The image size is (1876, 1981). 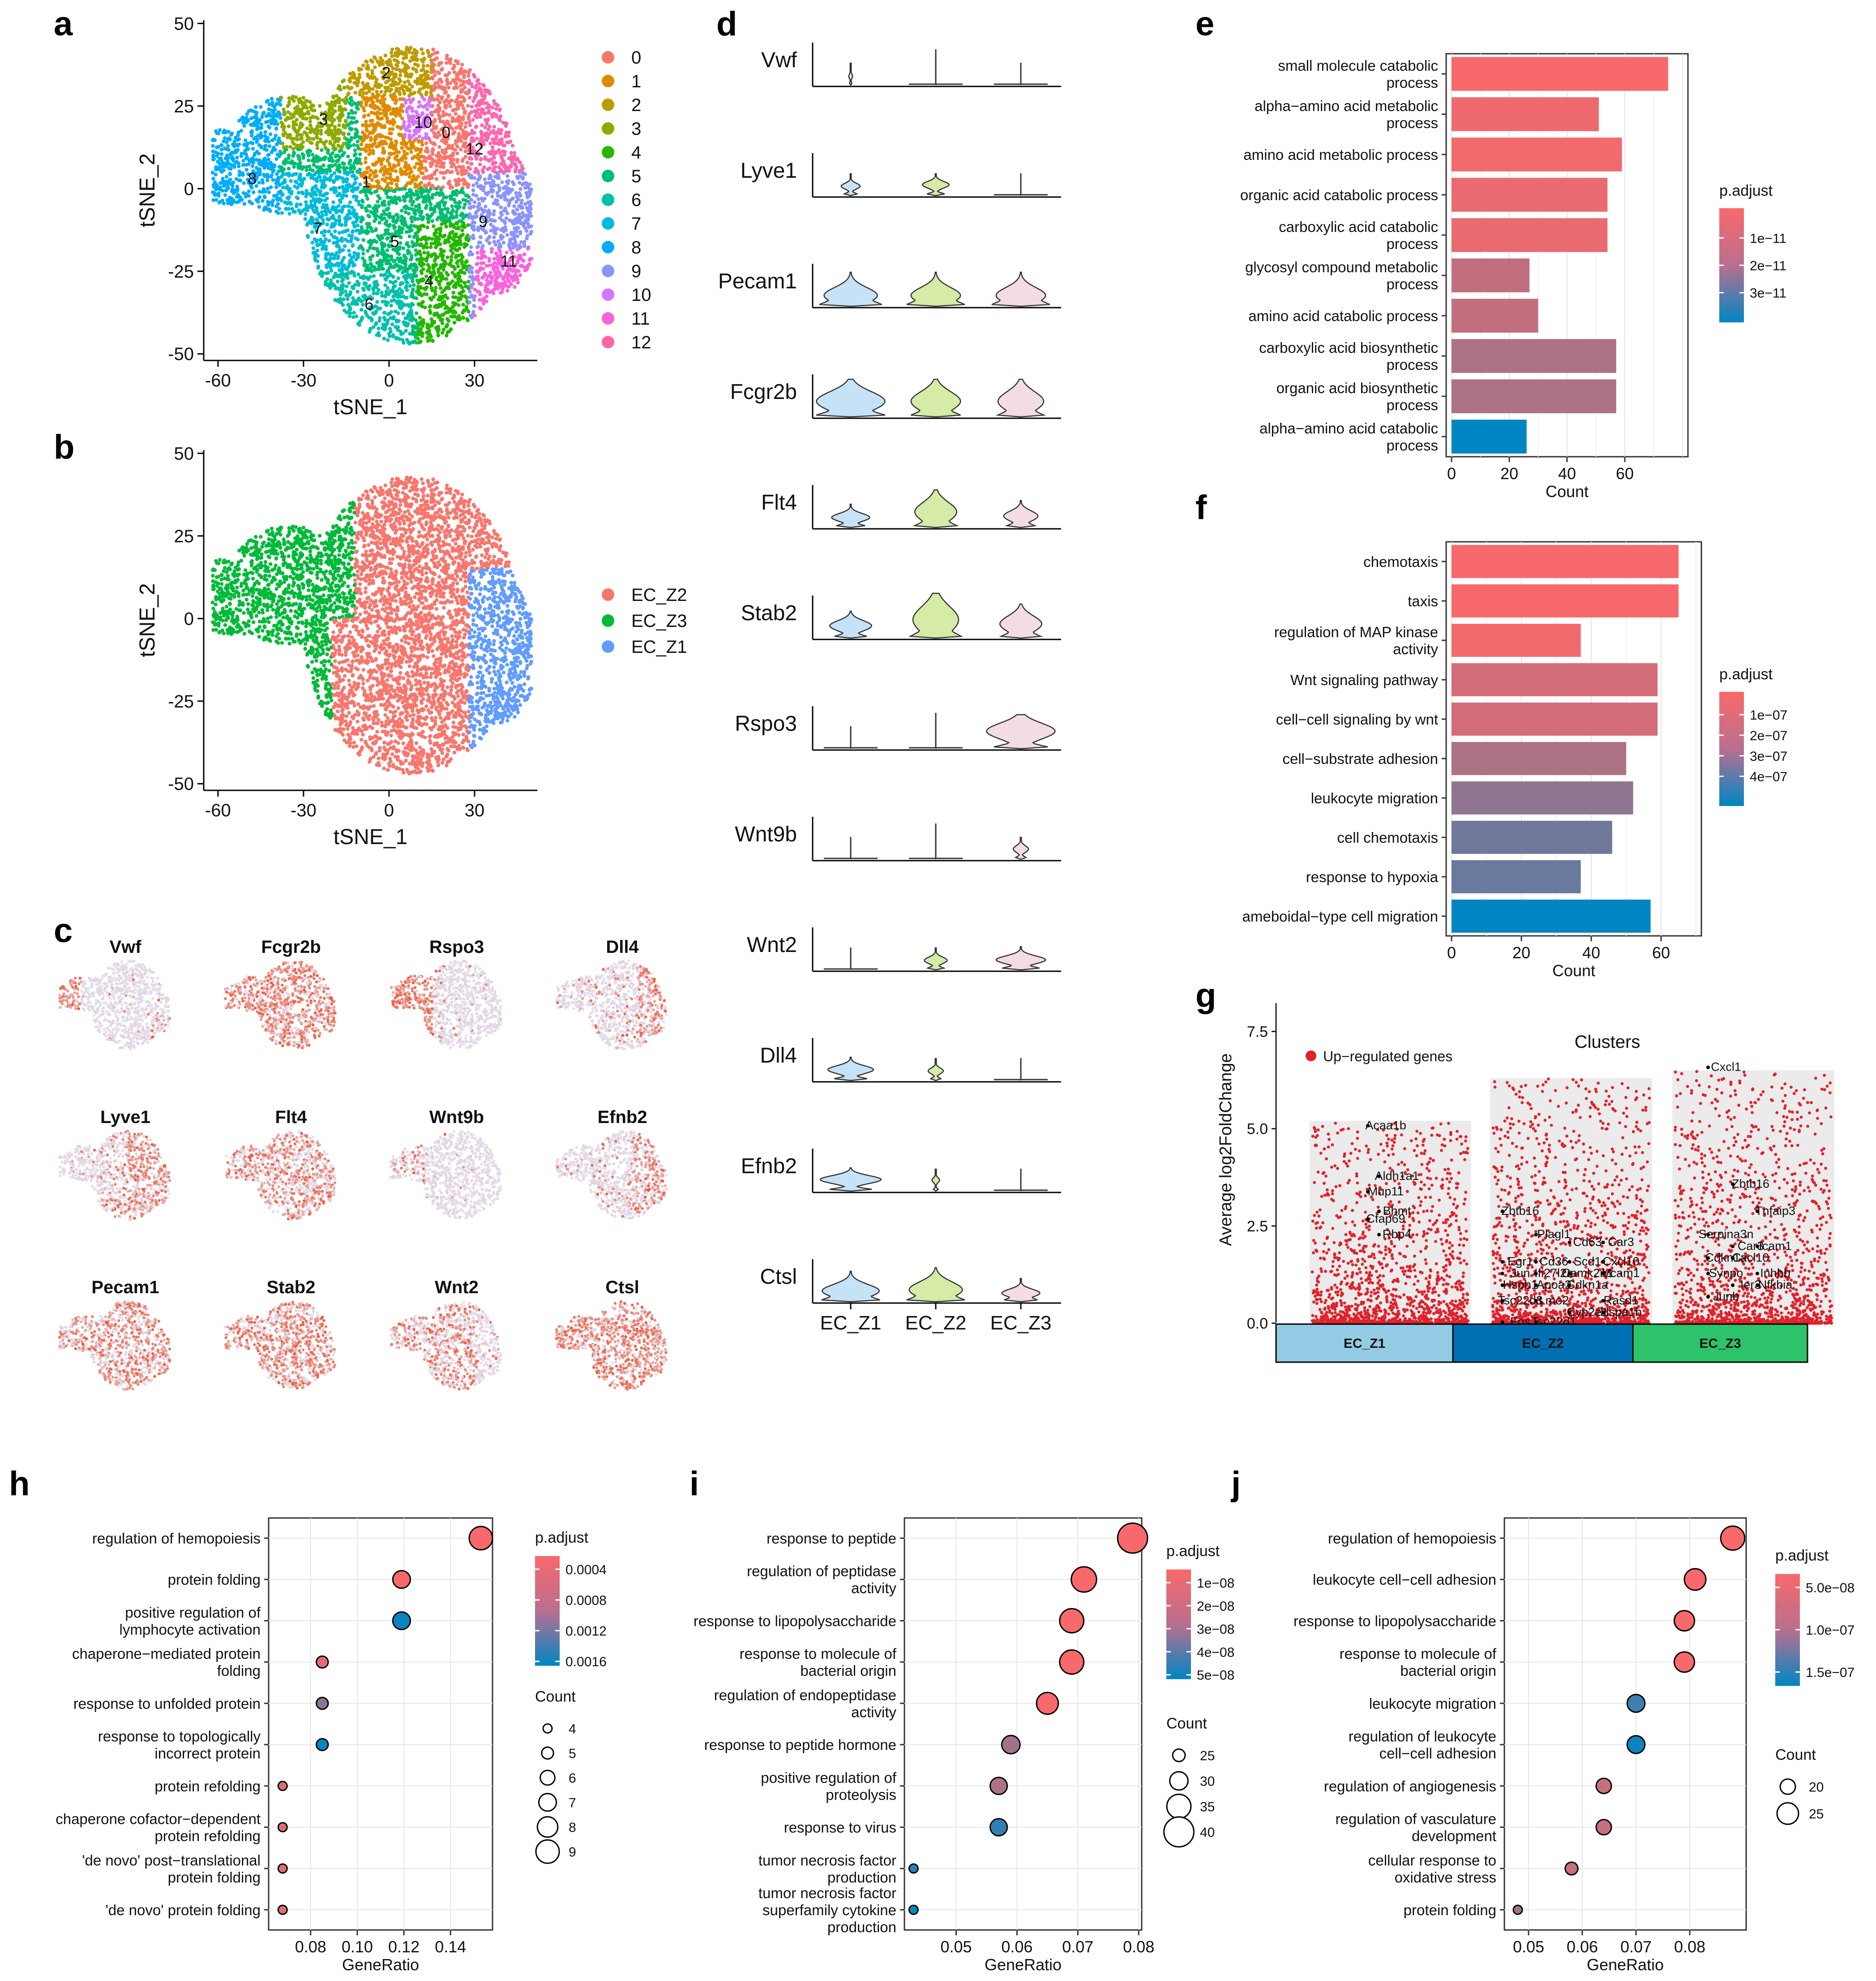 What do you see at coordinates (19, 1483) in the screenshot?
I see `panel-label-h: h` at bounding box center [19, 1483].